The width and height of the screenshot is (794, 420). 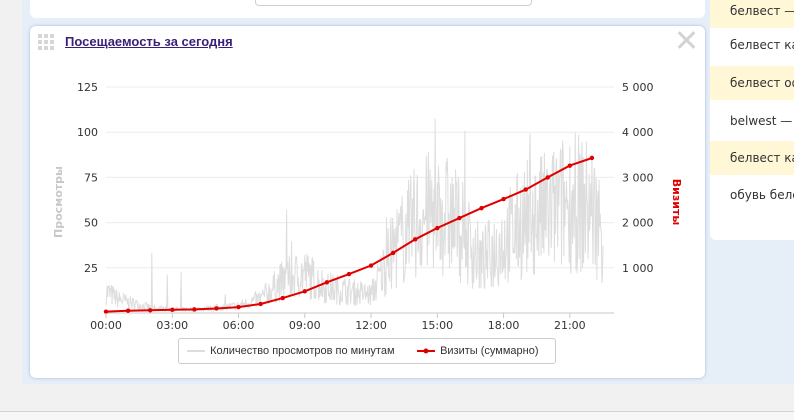 What do you see at coordinates (676, 202) in the screenshot?
I see `y-axis-right-label: Визиты` at bounding box center [676, 202].